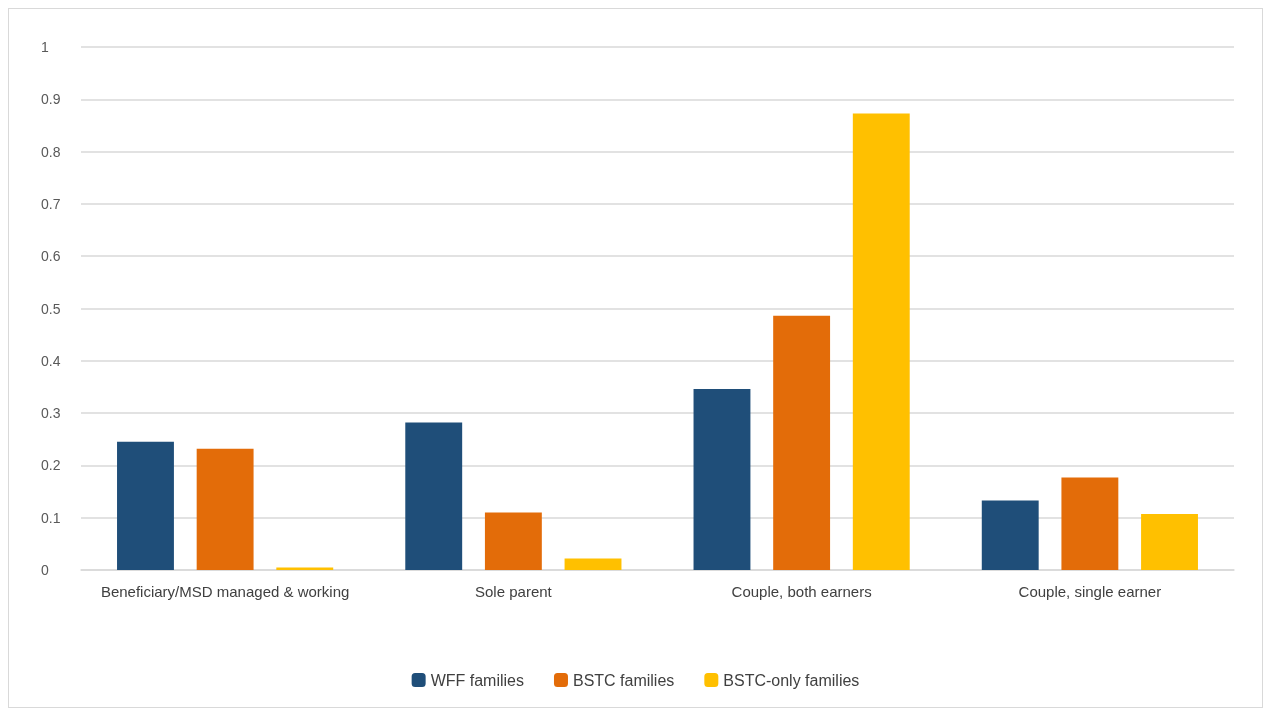 Image resolution: width=1273 pixels, height=718 pixels. What do you see at coordinates (51, 99) in the screenshot?
I see `y-tick-label: 0.9` at bounding box center [51, 99].